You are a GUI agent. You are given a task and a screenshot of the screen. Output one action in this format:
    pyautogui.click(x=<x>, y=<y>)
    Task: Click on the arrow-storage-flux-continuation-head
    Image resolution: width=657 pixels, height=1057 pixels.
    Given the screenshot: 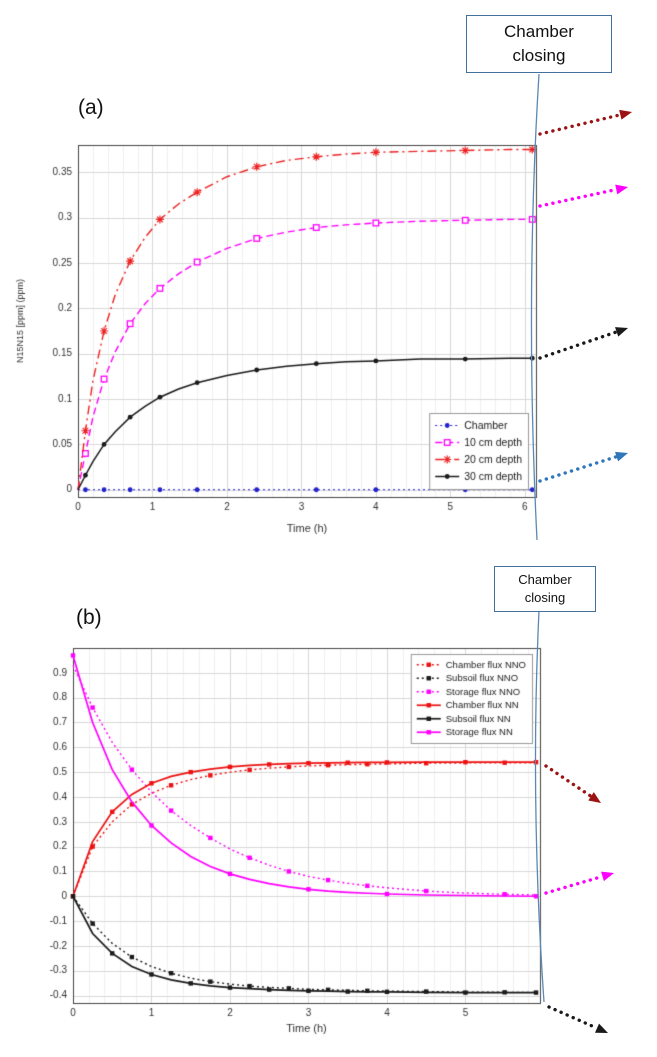 What is the action you would take?
    pyautogui.click(x=607, y=876)
    